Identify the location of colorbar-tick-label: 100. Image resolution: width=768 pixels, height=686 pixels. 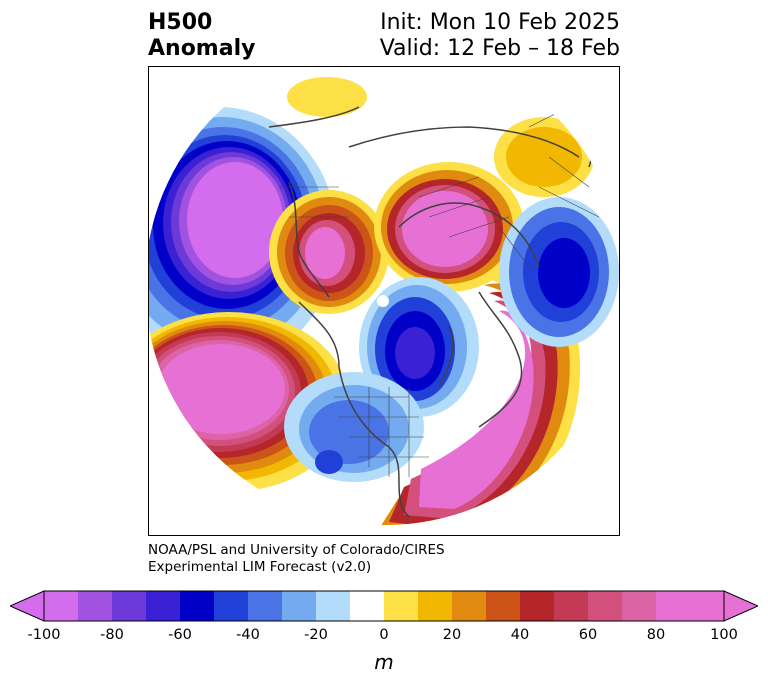
(724, 635).